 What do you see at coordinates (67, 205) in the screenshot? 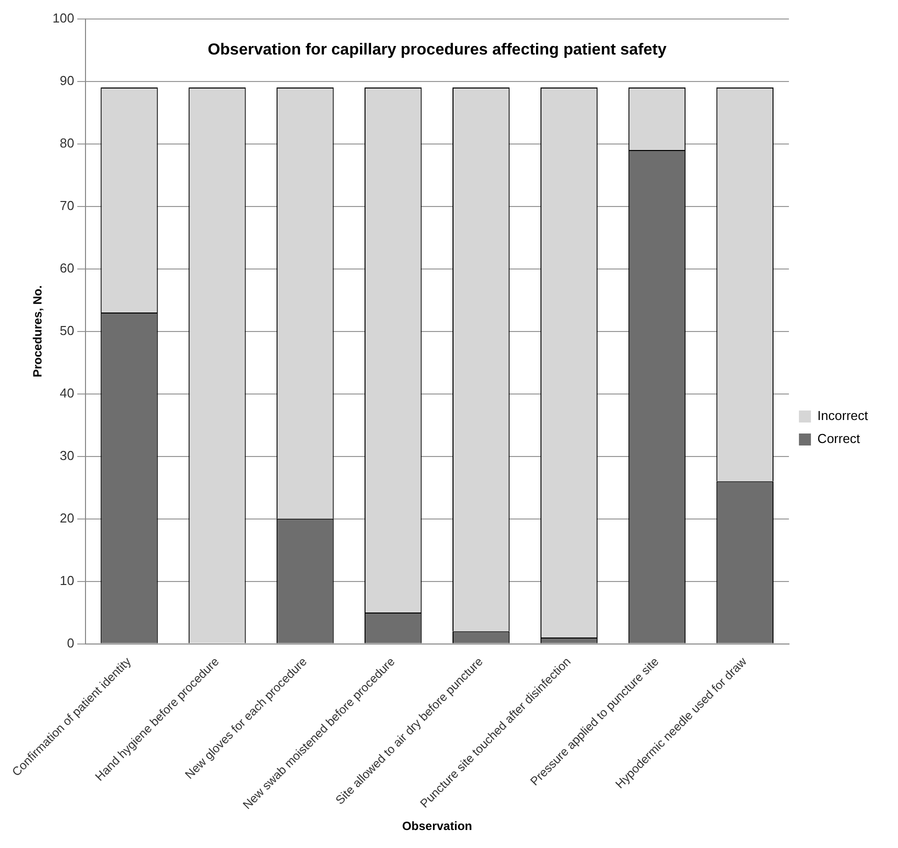
I see `y-tick-label: 70` at bounding box center [67, 205].